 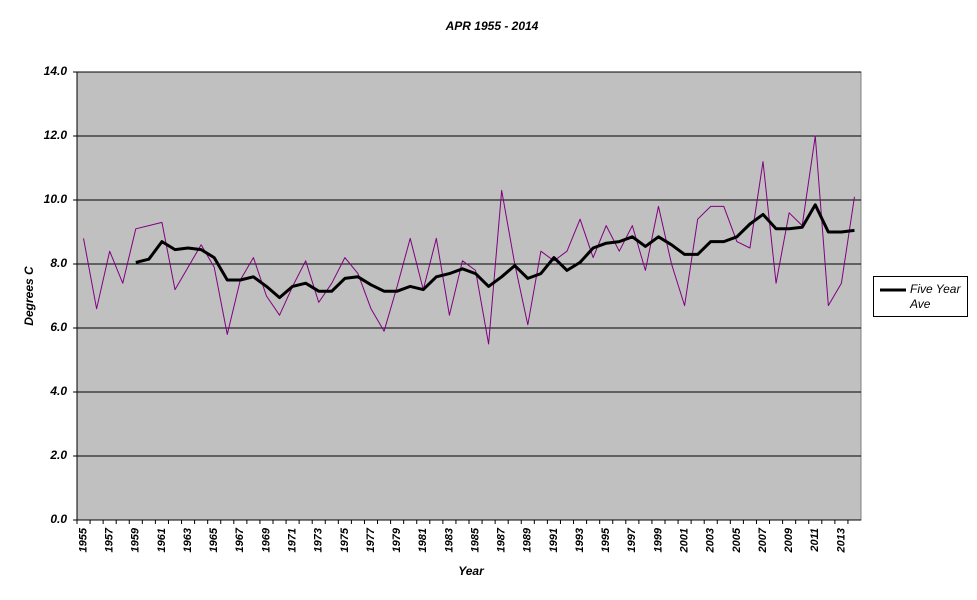 I want to click on y-tick-label: 8.0, so click(x=58, y=263).